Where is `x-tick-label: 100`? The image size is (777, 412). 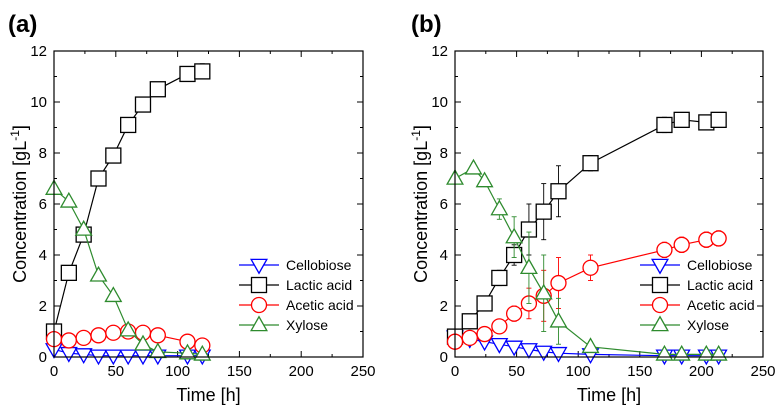
x-tick-label: 100 is located at coordinates (578, 371).